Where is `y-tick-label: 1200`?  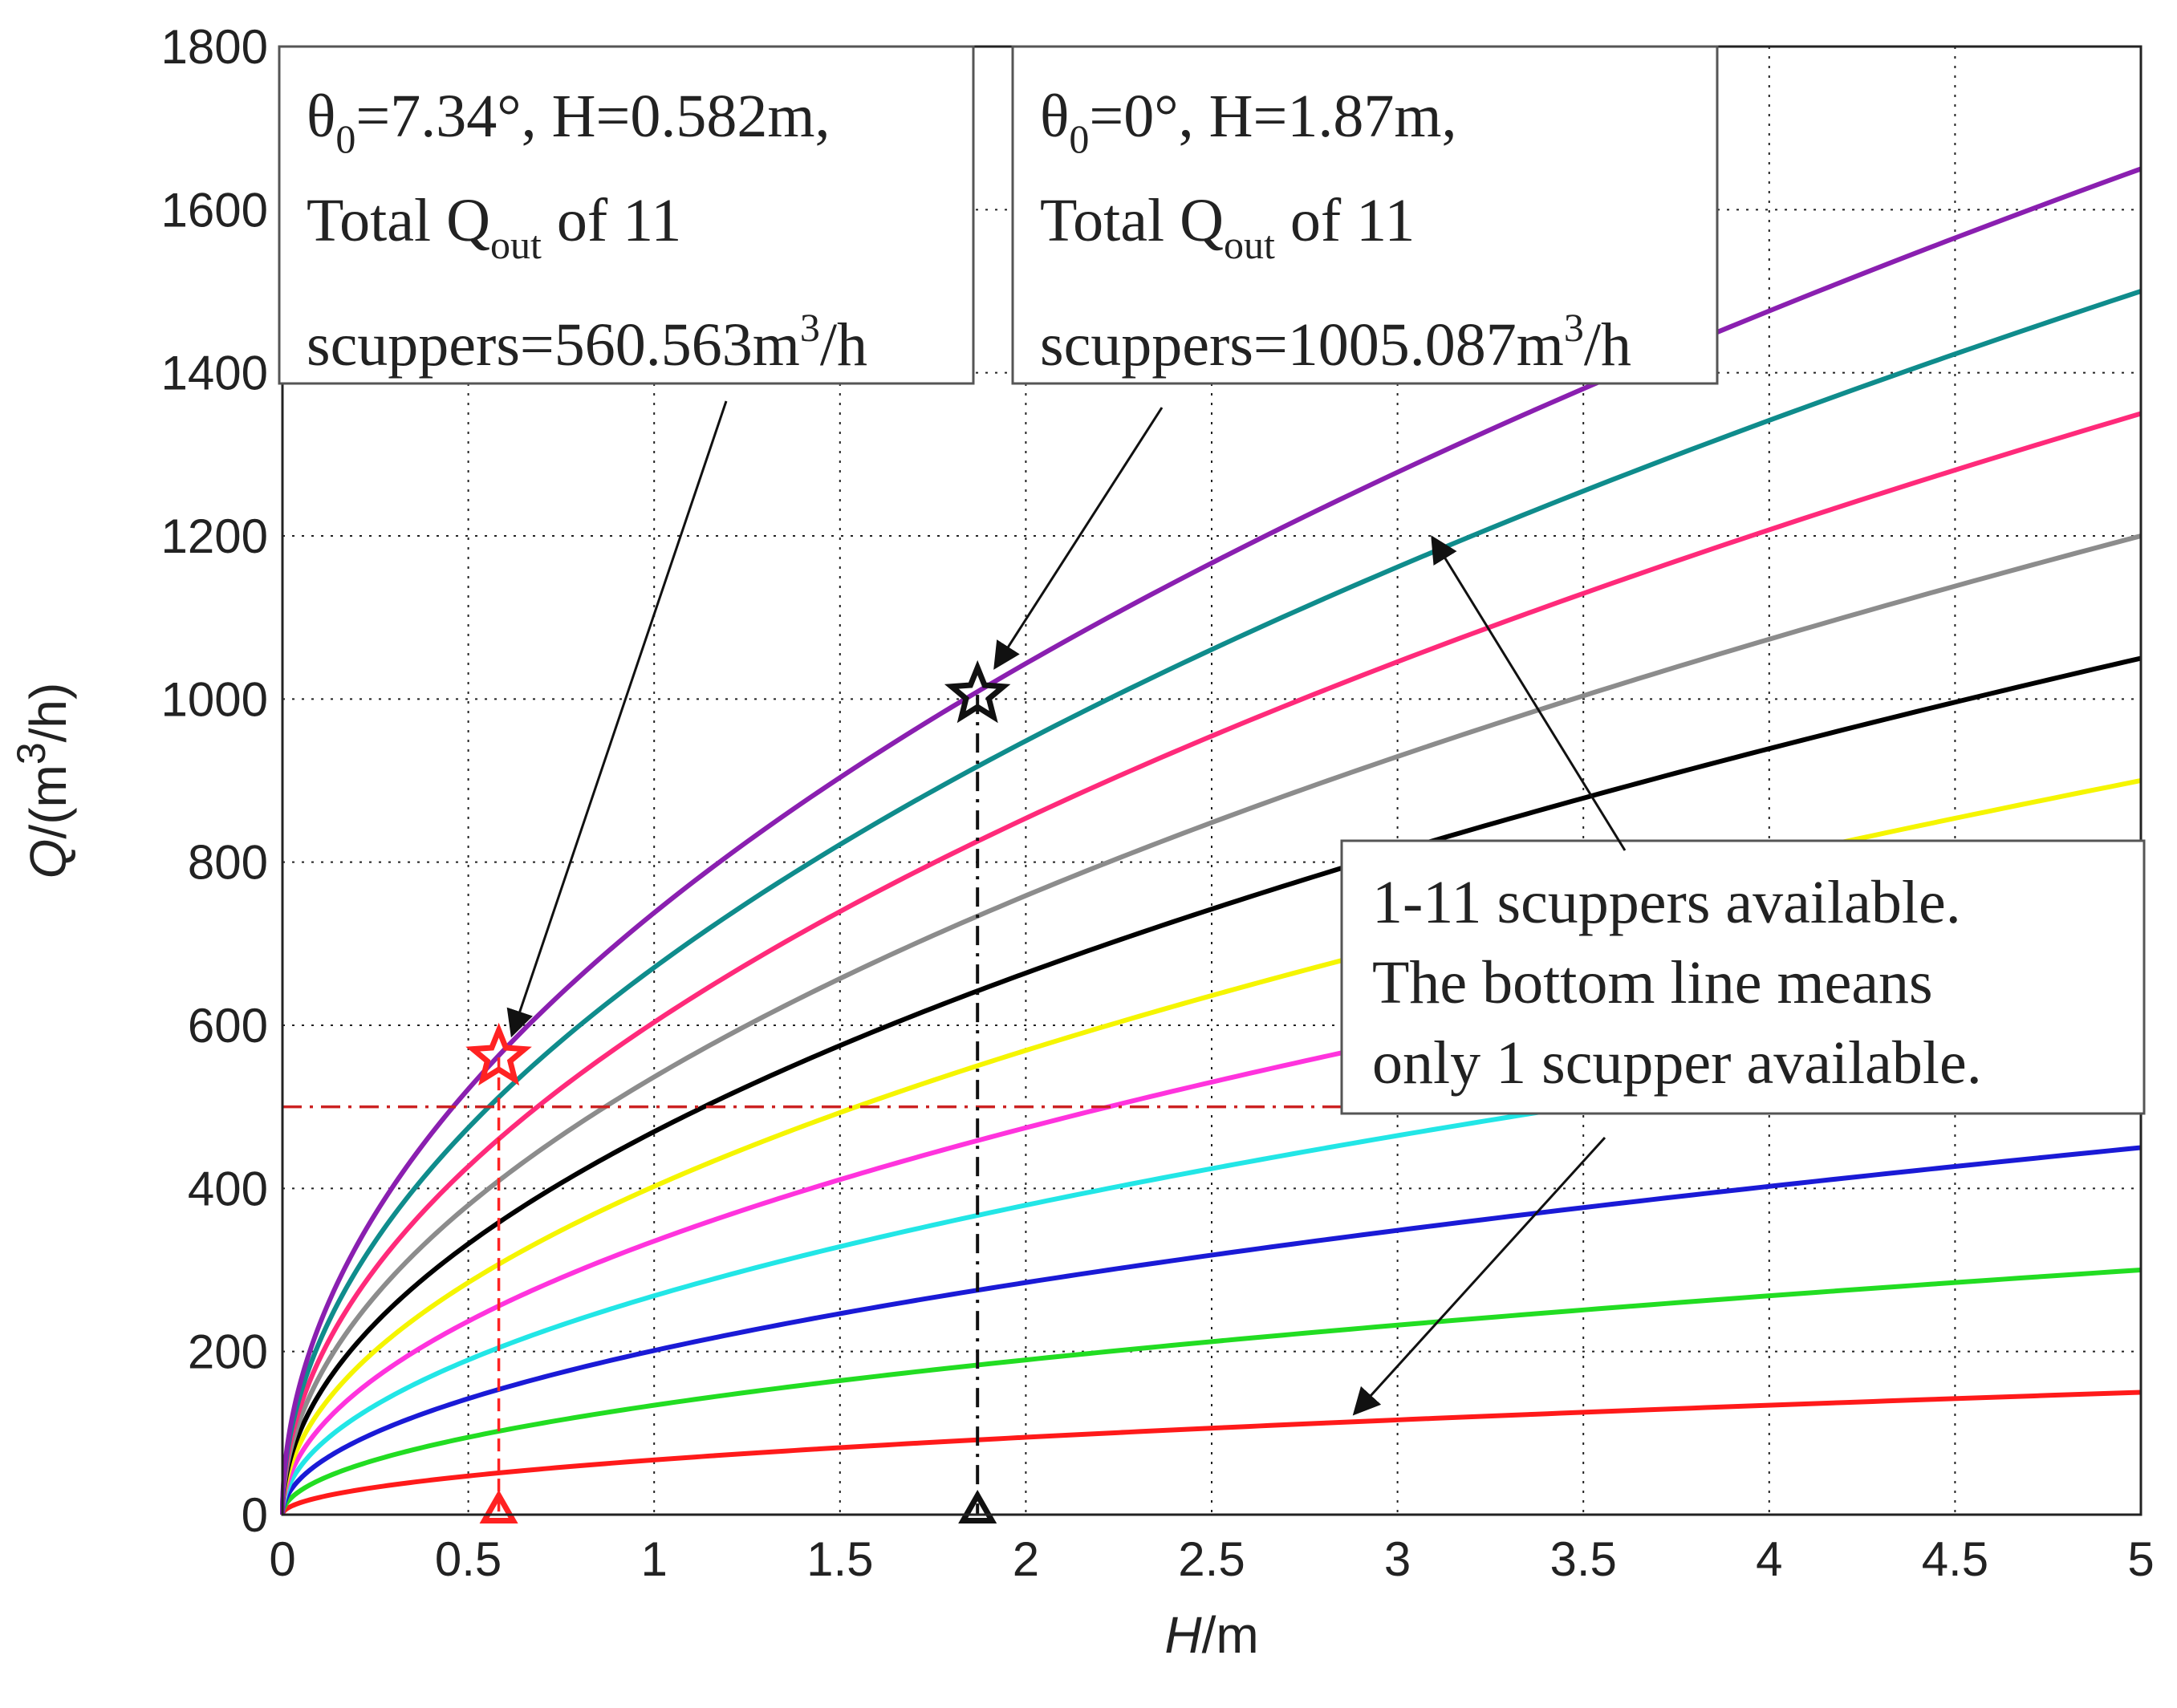 y-tick-label: 1200 is located at coordinates (214, 536).